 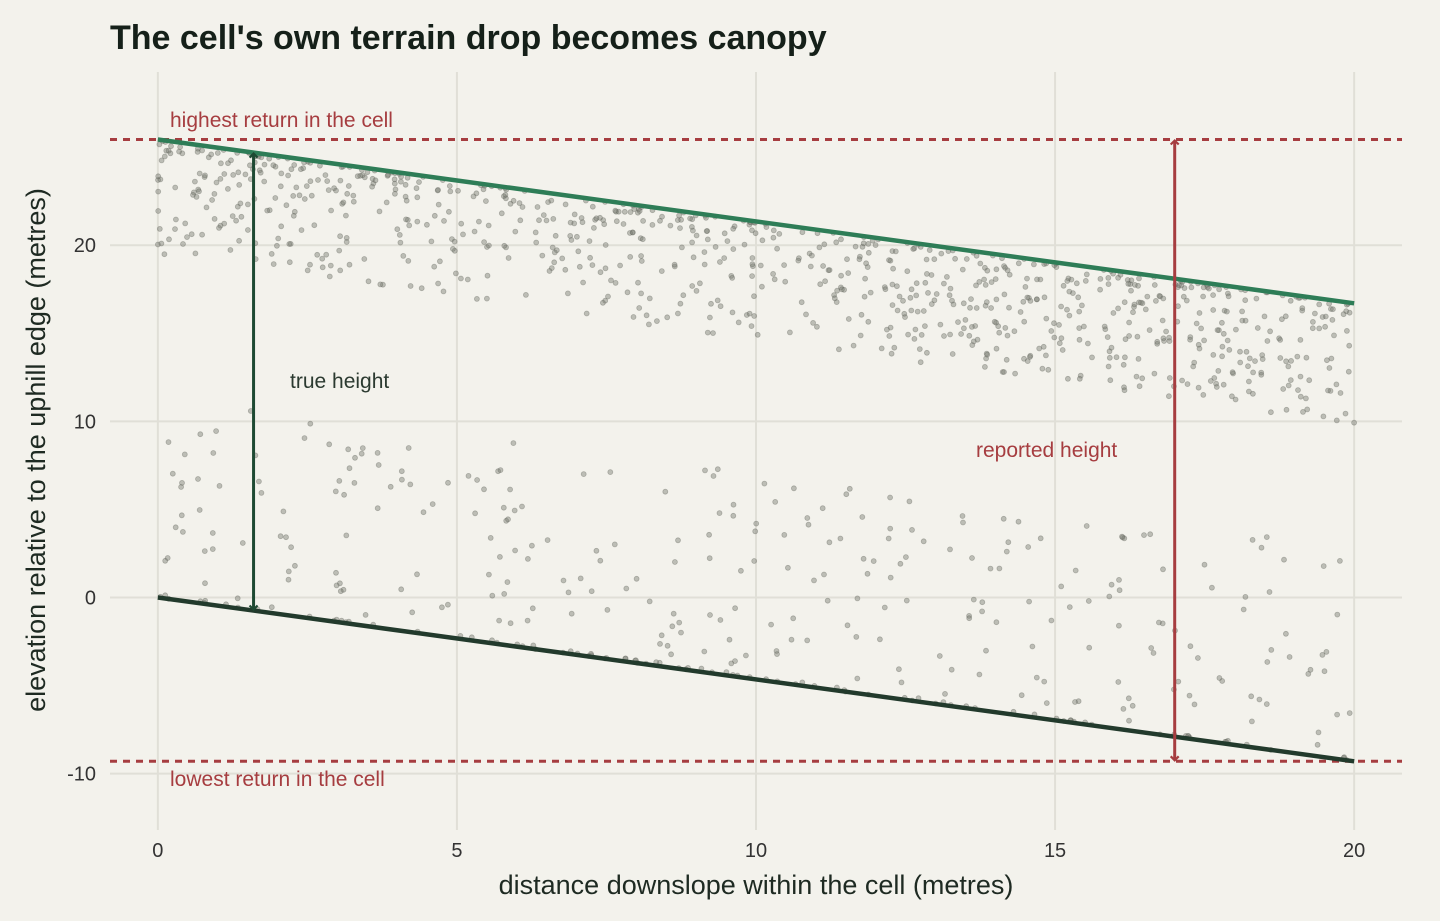 I want to click on x-tick-label: 0, so click(x=157, y=851).